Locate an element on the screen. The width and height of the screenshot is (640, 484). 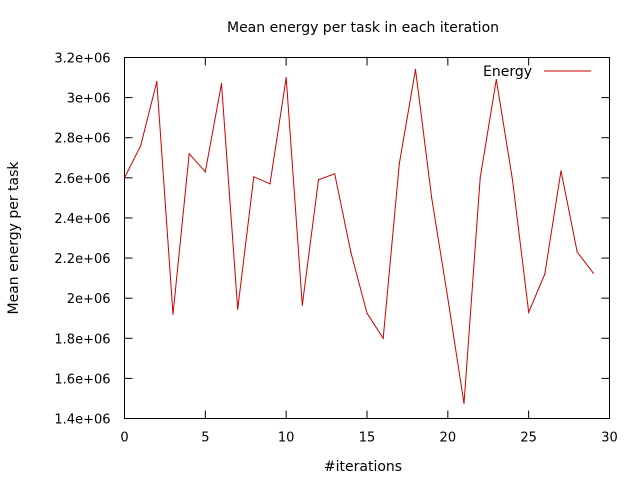
y-tick-label: 2e+06 is located at coordinates (89, 299).